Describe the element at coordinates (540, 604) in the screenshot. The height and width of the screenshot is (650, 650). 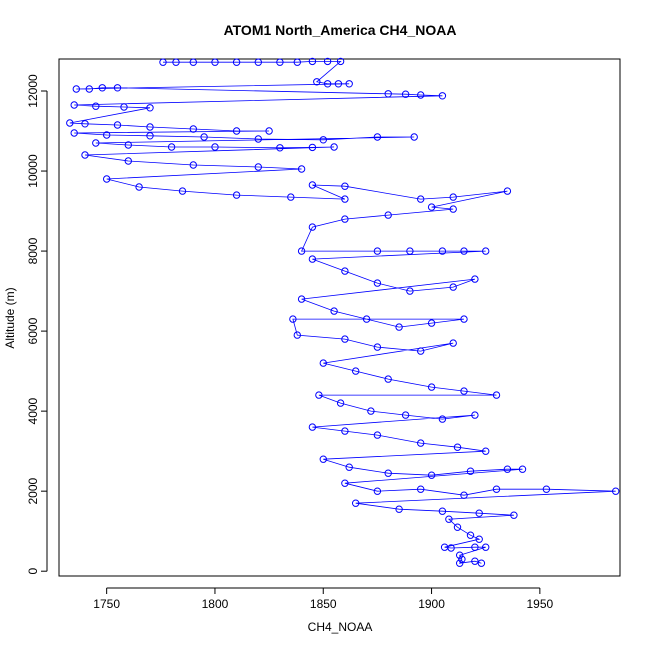
I see `x-tick-label: 1950` at that location.